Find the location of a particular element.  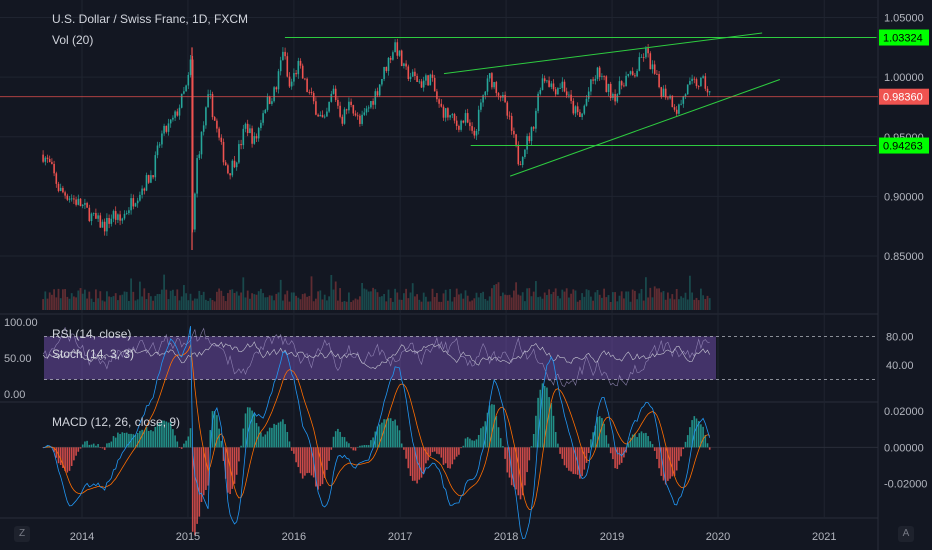

zoom-button: Z is located at coordinates (22, 534).